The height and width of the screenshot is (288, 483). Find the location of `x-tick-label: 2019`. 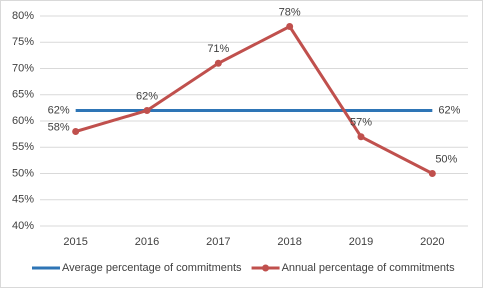

x-tick-label: 2019 is located at coordinates (361, 242).